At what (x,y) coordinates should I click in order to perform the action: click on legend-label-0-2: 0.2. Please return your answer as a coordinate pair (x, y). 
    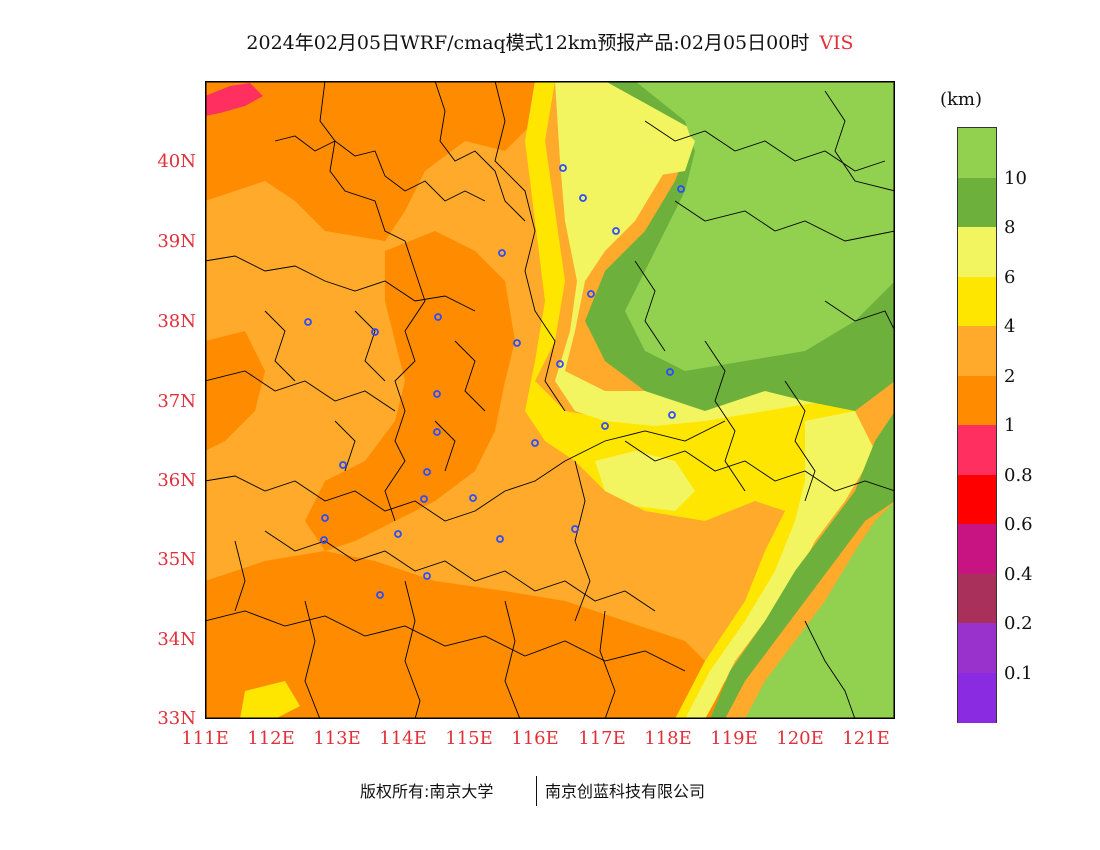
    Looking at the image, I should click on (1018, 623).